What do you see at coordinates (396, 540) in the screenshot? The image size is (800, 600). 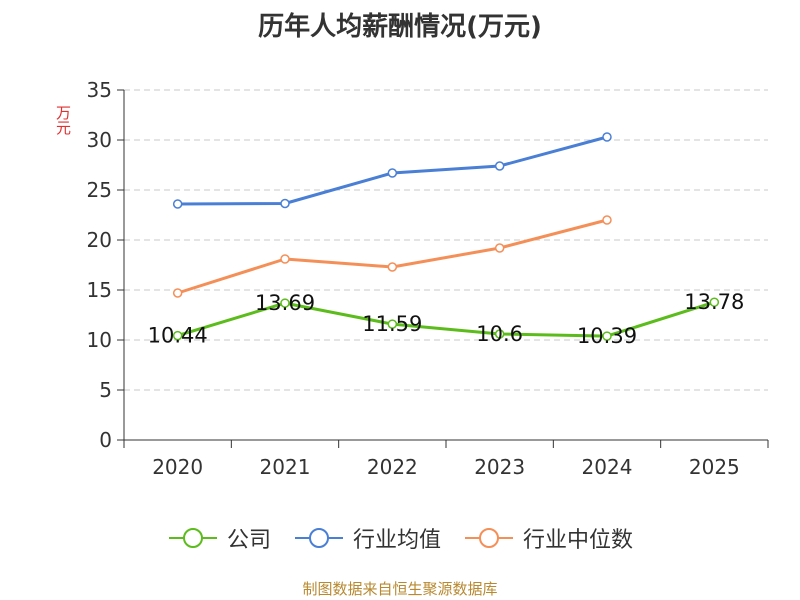 I see `legend-label-industry-avg: 行业均值` at bounding box center [396, 540].